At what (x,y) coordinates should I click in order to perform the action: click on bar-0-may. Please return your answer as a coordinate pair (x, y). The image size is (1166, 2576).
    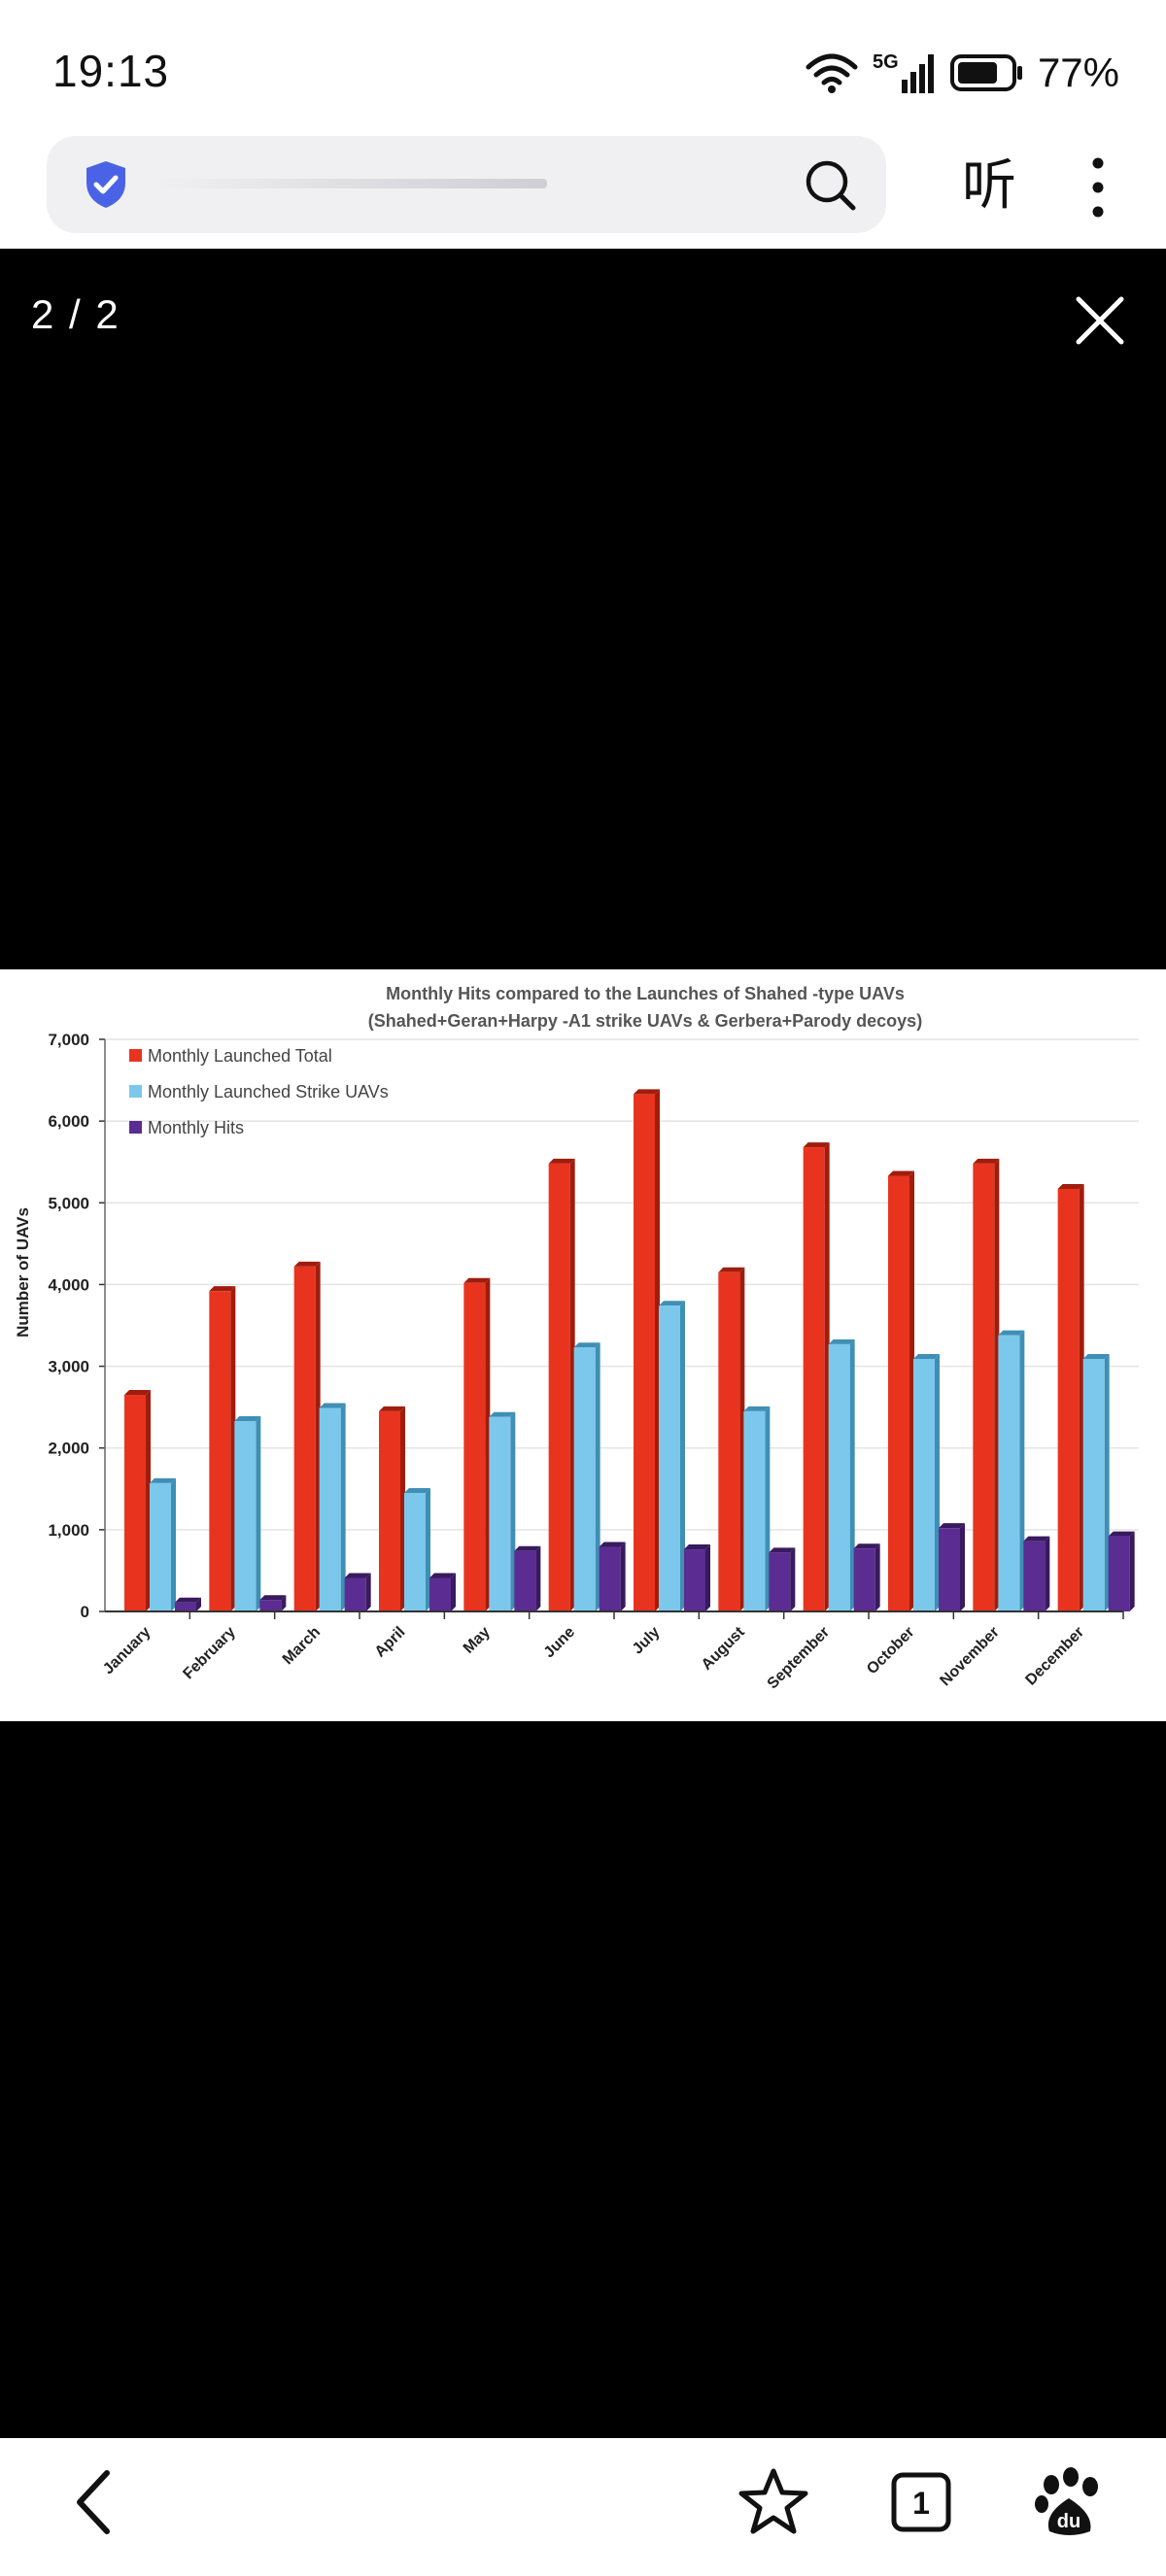
    Looking at the image, I should click on (474, 1446).